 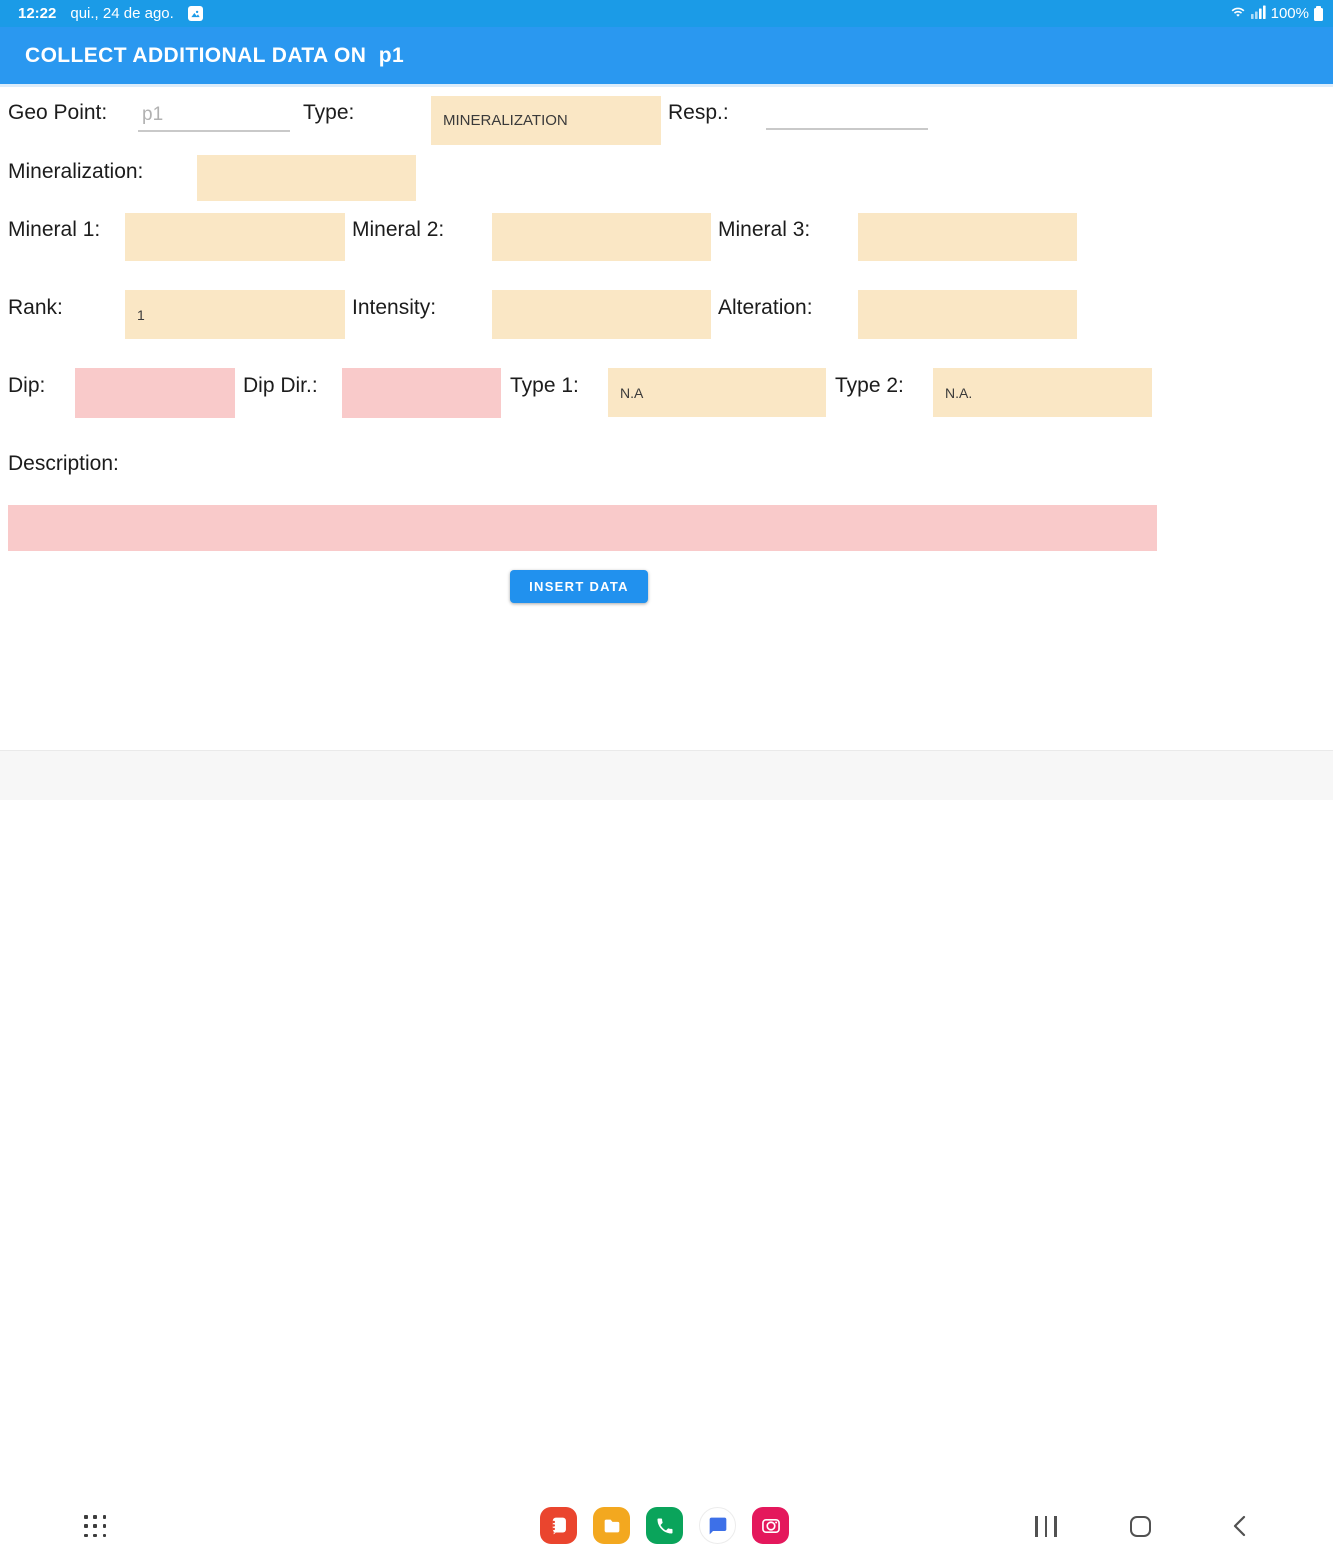 I want to click on contacts-app-icon, so click(x=558, y=1525).